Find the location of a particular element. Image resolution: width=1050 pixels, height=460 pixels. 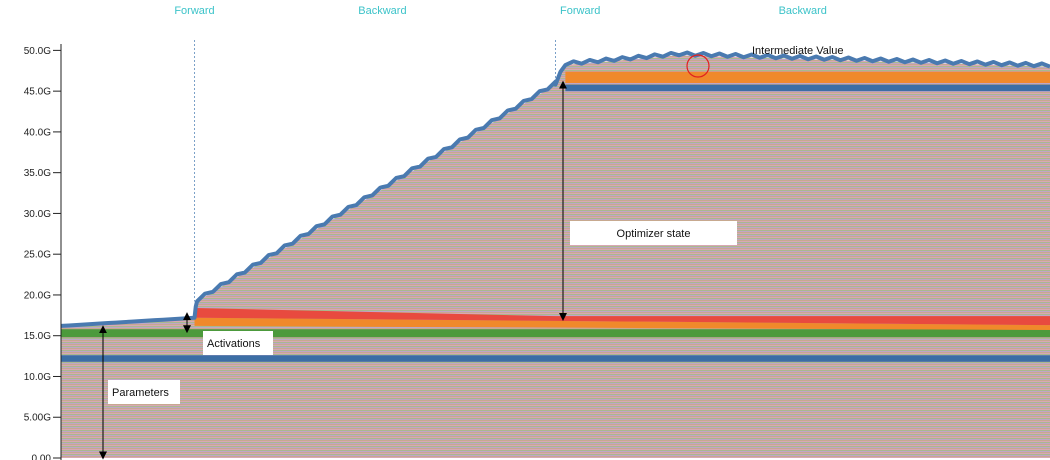

band-intermediate-orange is located at coordinates (807, 77).